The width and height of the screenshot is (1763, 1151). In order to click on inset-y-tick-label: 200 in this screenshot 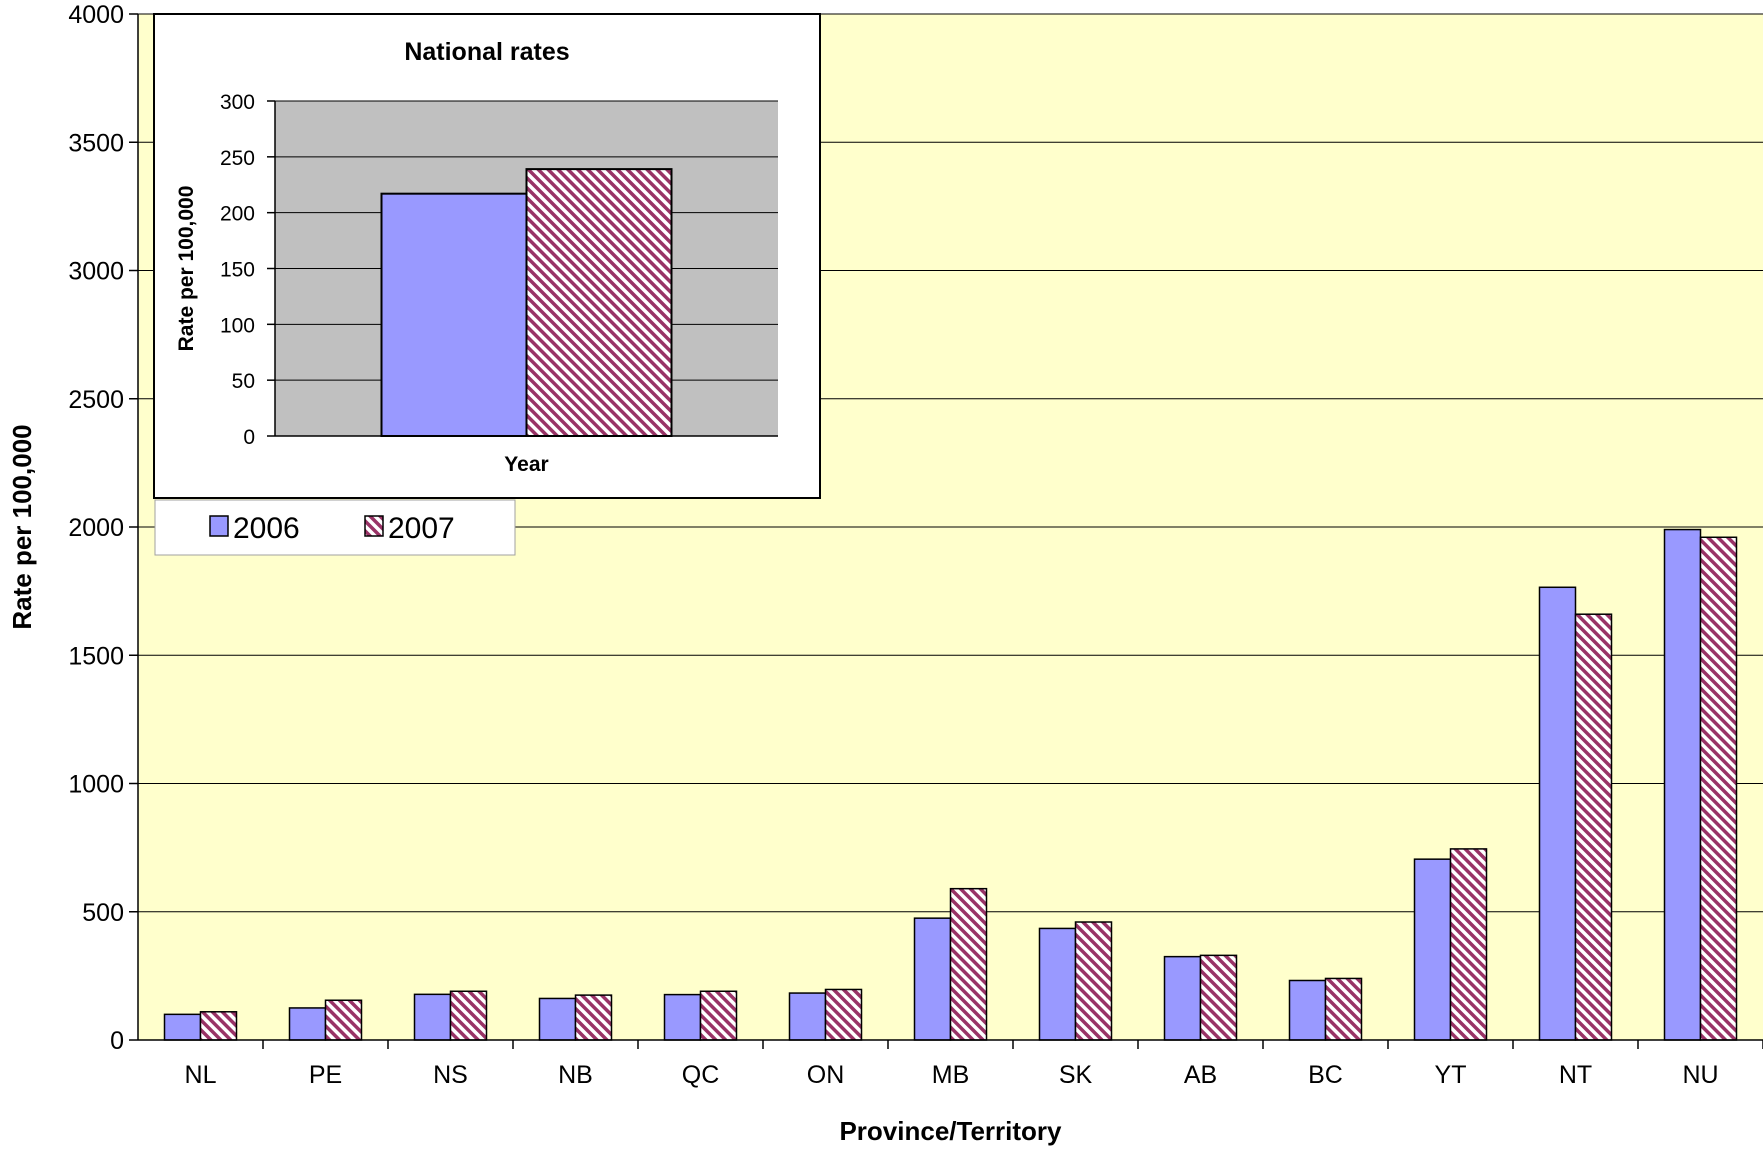, I will do `click(237, 214)`.